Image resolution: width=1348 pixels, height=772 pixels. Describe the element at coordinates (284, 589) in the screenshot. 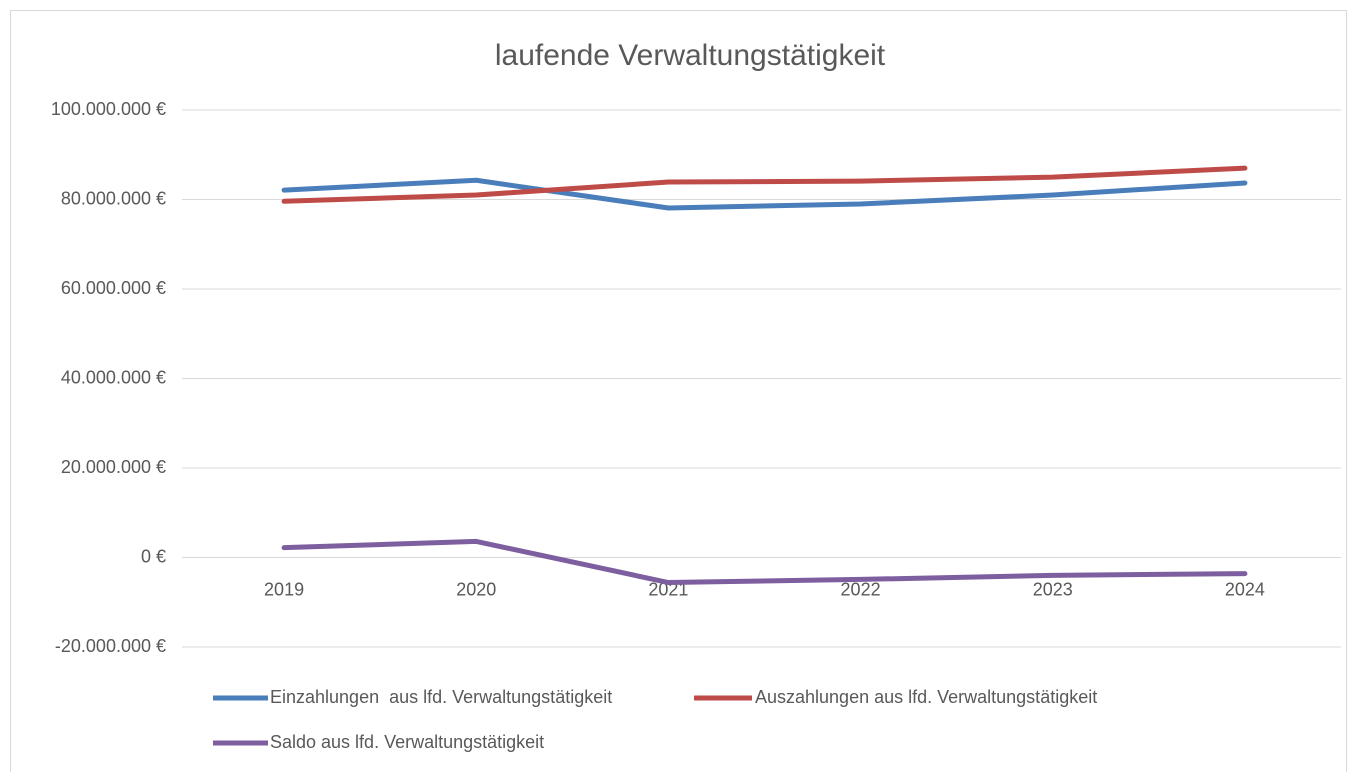

I see `x-tick-label: 2019` at that location.